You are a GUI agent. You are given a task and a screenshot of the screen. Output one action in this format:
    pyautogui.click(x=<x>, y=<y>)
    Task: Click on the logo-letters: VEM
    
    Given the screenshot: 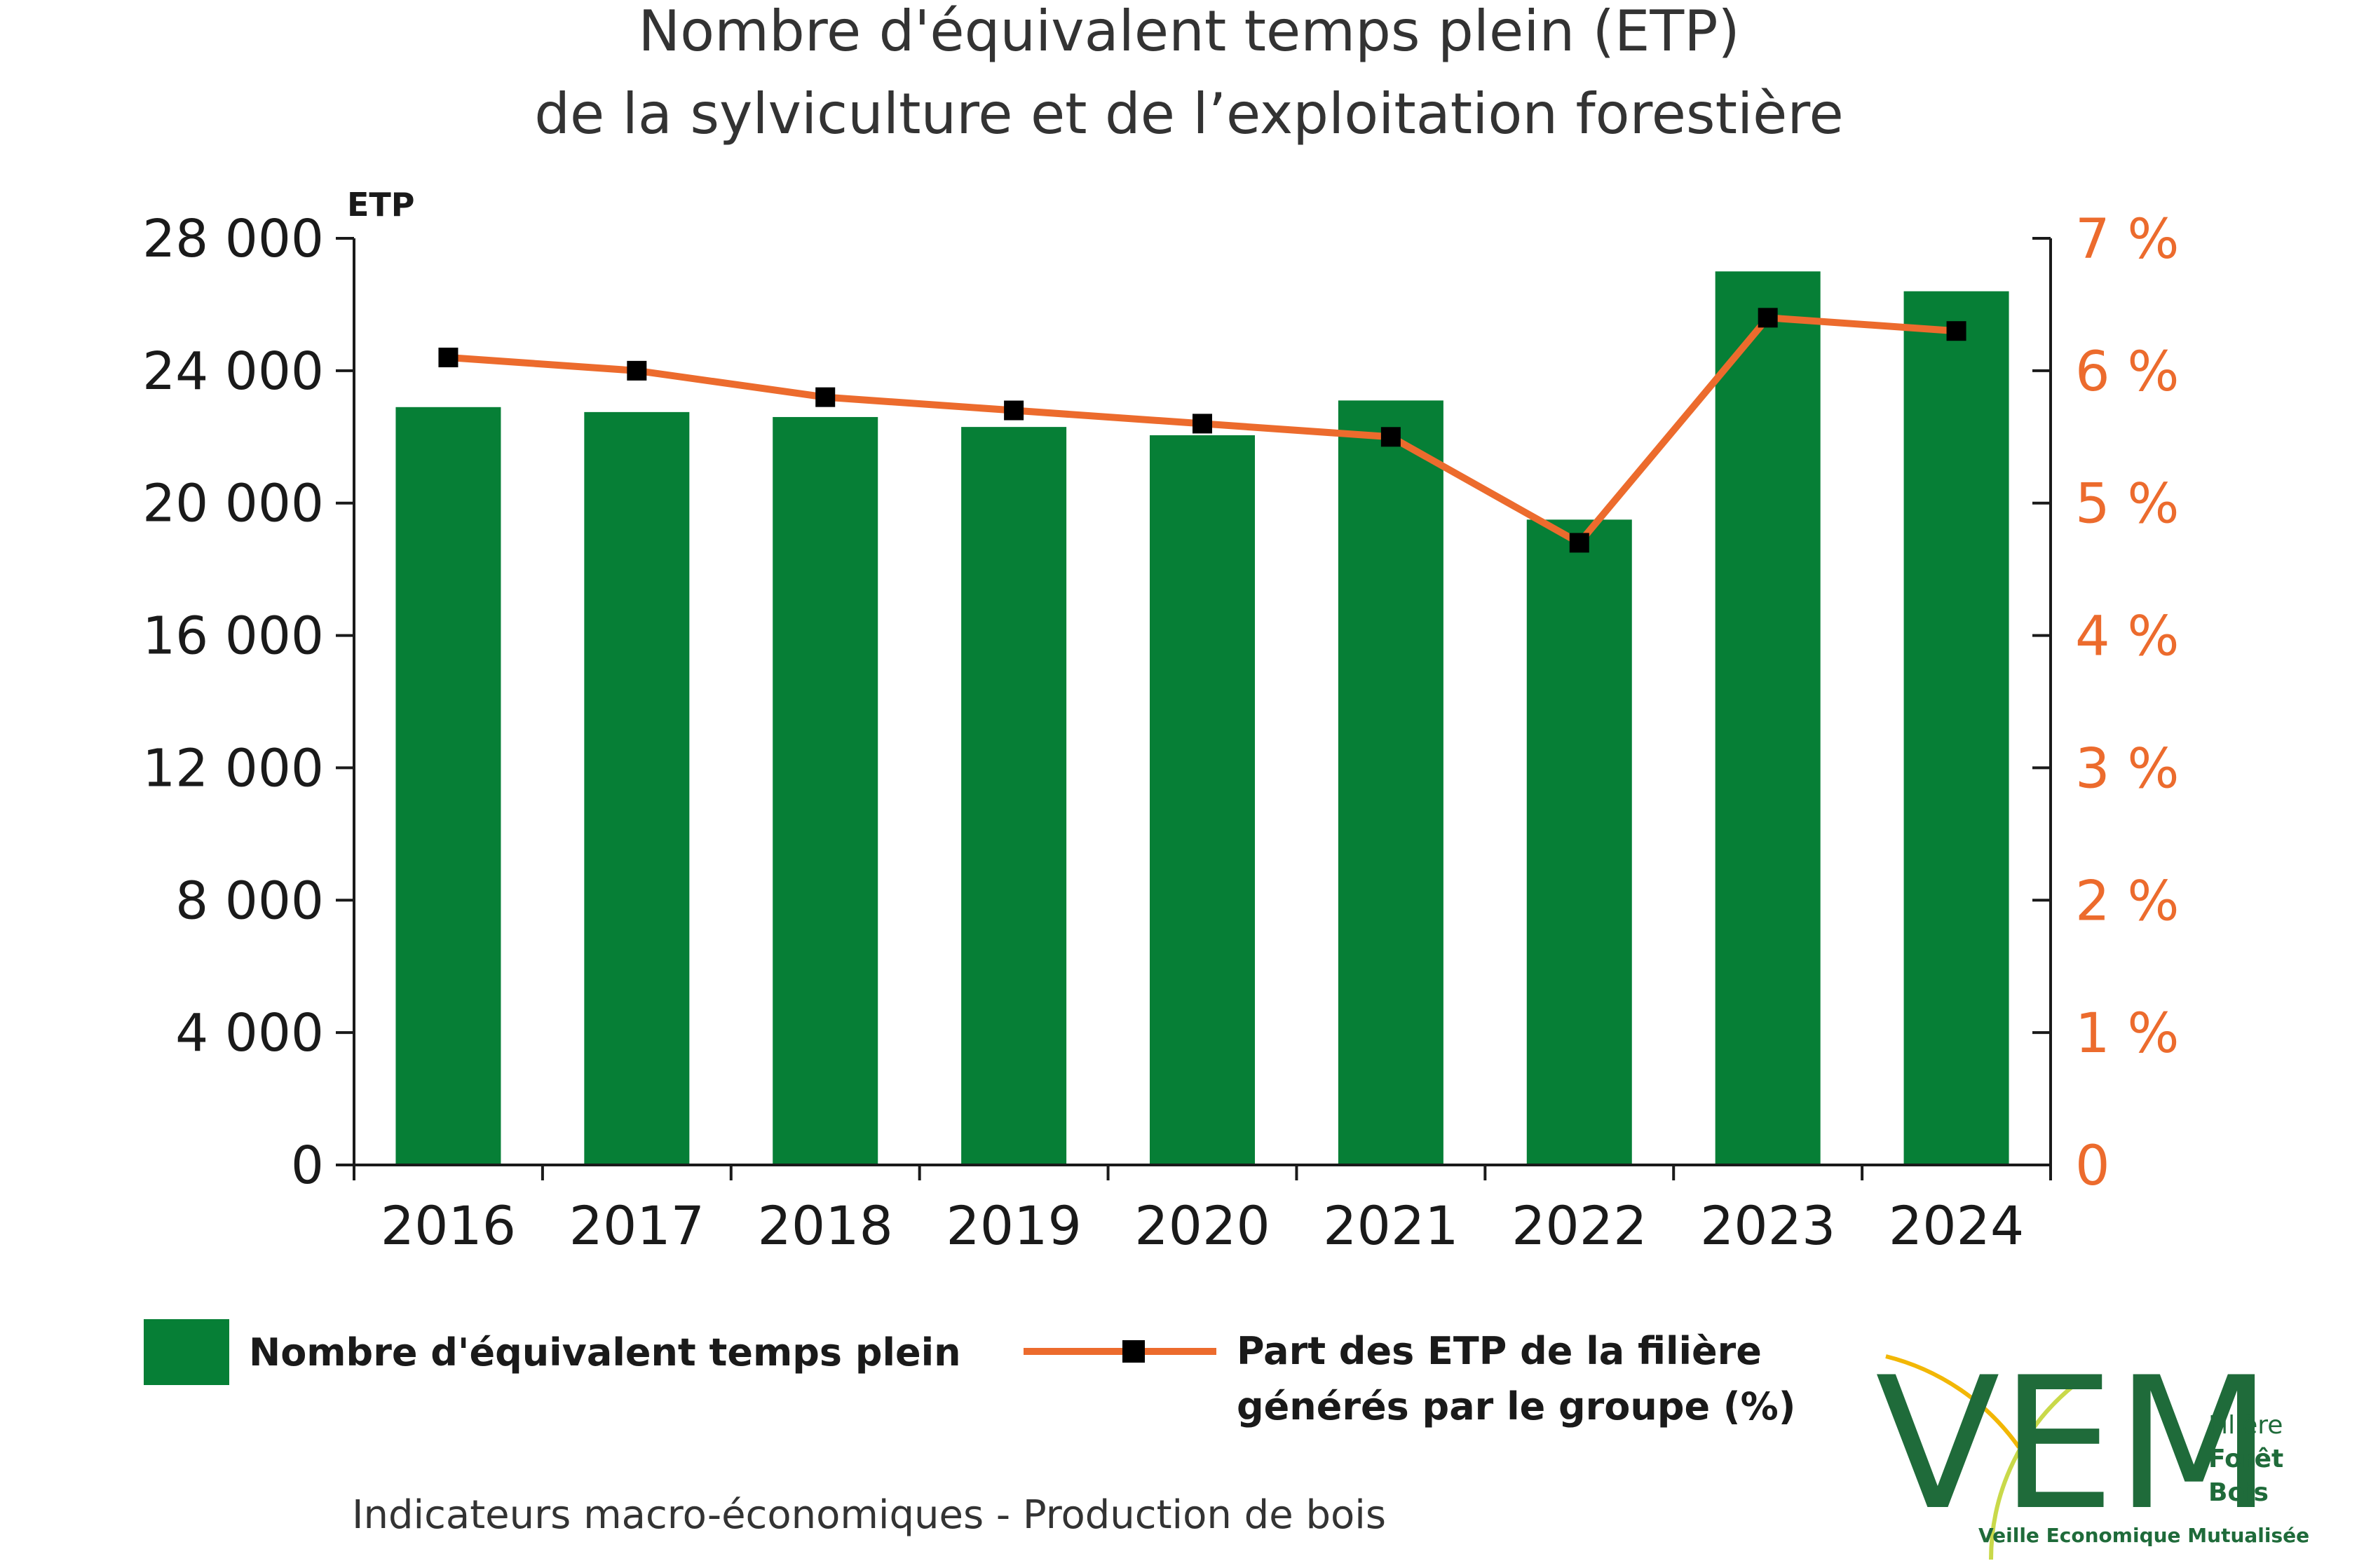 What is the action you would take?
    pyautogui.click(x=2073, y=1444)
    